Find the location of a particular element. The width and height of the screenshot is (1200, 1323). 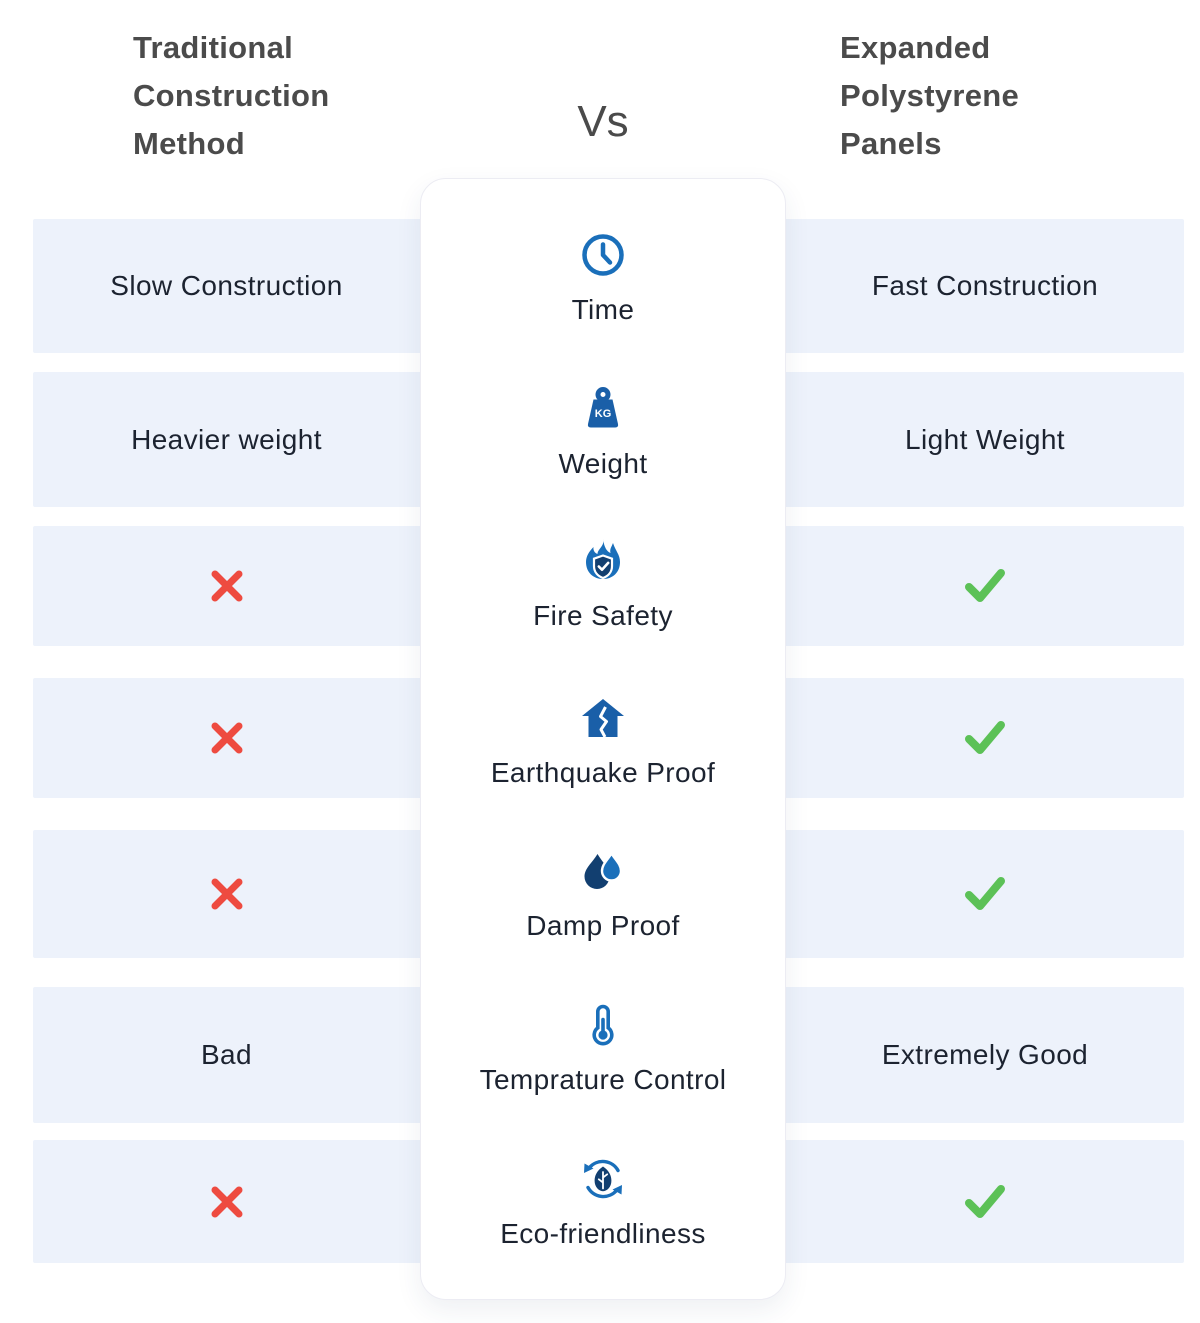

clock-icon is located at coordinates (603, 255).